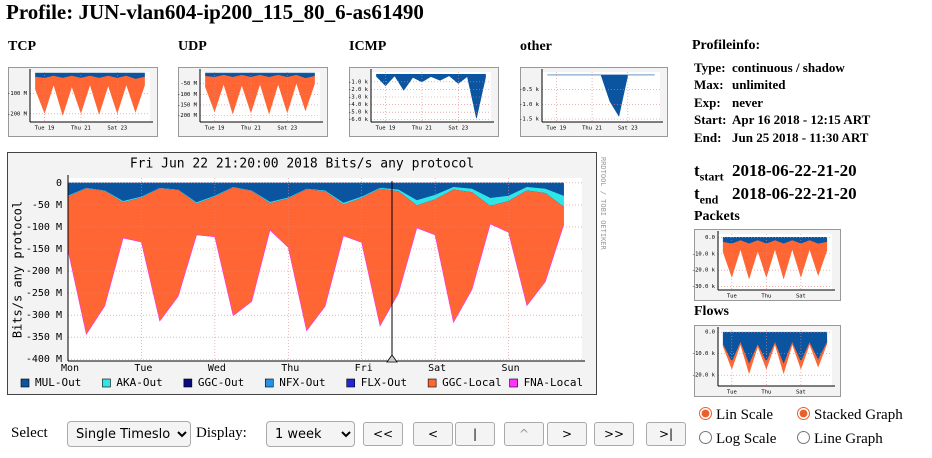 Image resolution: width=932 pixels, height=458 pixels. Describe the element at coordinates (536, 46) in the screenshot. I see `thumbnail-title: other` at that location.